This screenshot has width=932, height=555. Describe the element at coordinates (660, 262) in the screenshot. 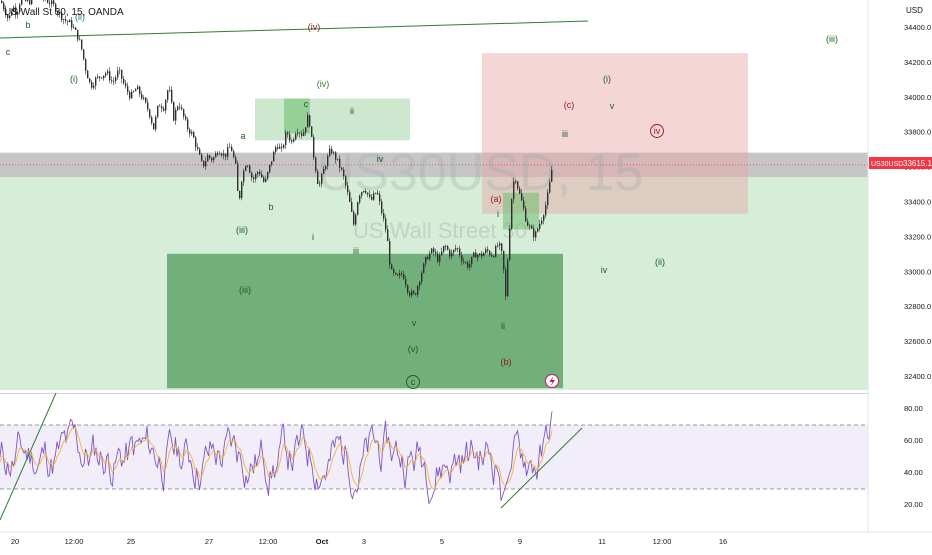

I see `wave-label: (ii)` at that location.